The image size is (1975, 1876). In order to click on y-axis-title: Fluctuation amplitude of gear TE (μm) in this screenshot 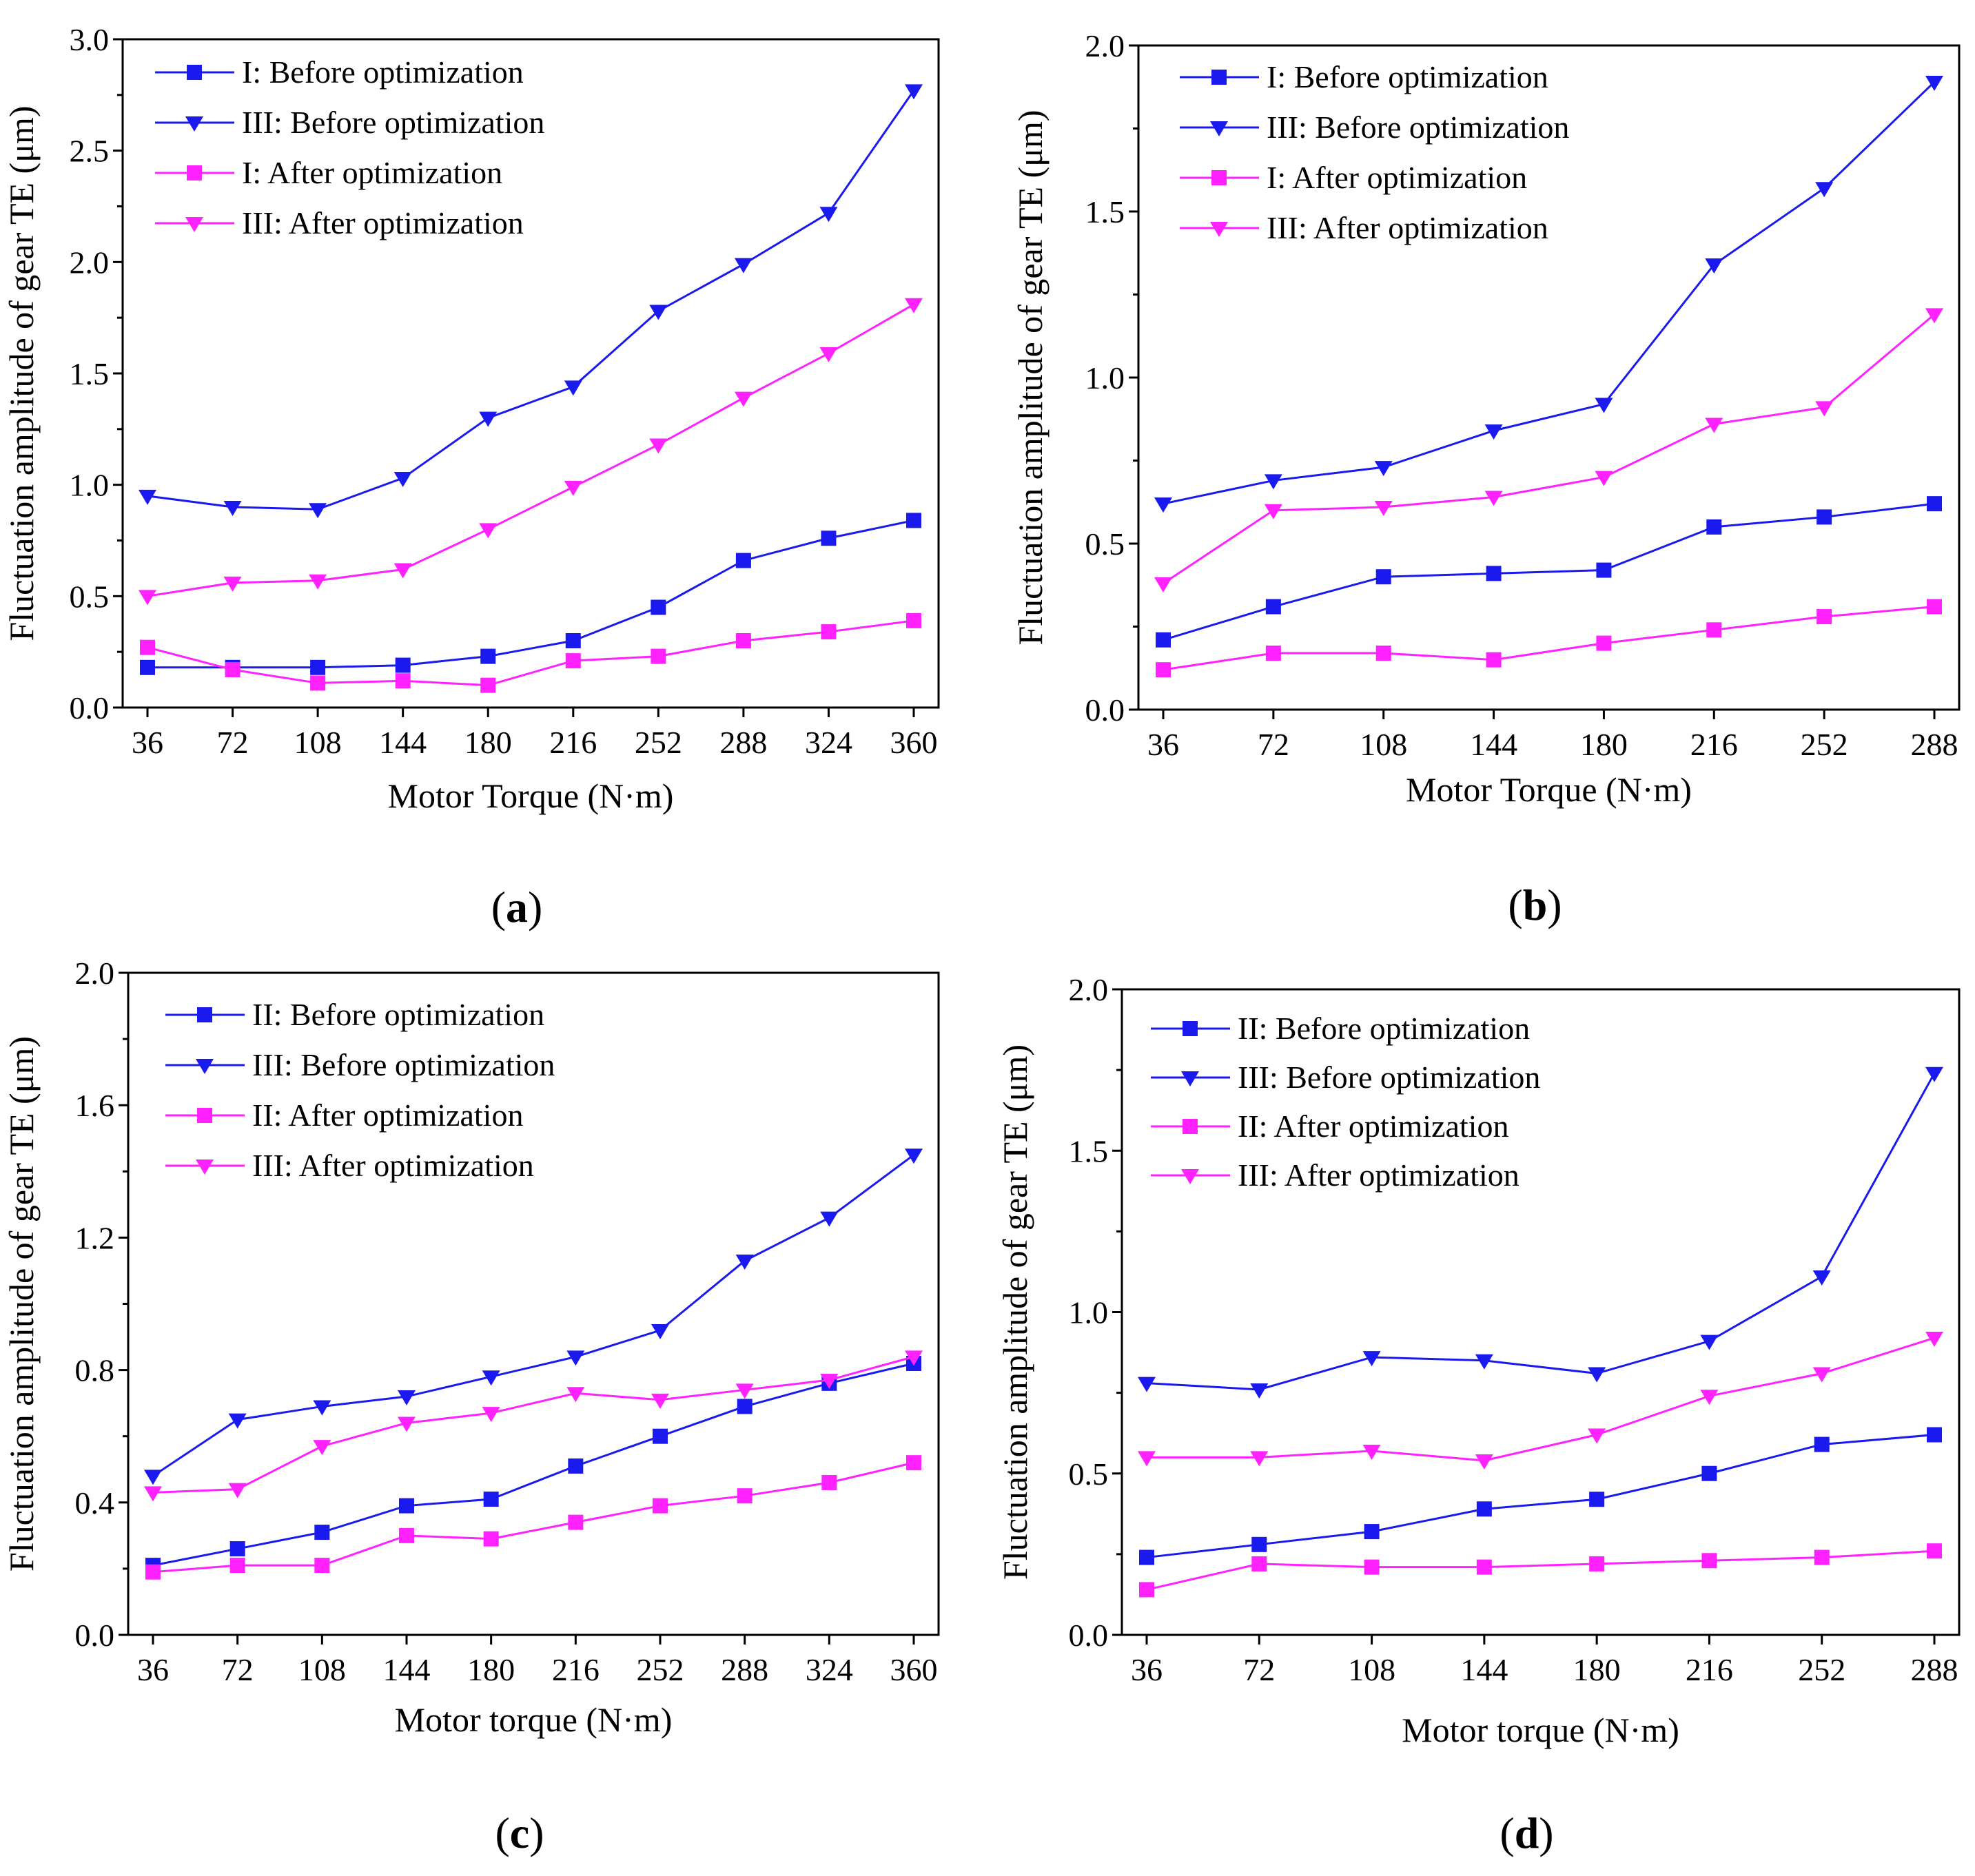, I will do `click(21, 373)`.